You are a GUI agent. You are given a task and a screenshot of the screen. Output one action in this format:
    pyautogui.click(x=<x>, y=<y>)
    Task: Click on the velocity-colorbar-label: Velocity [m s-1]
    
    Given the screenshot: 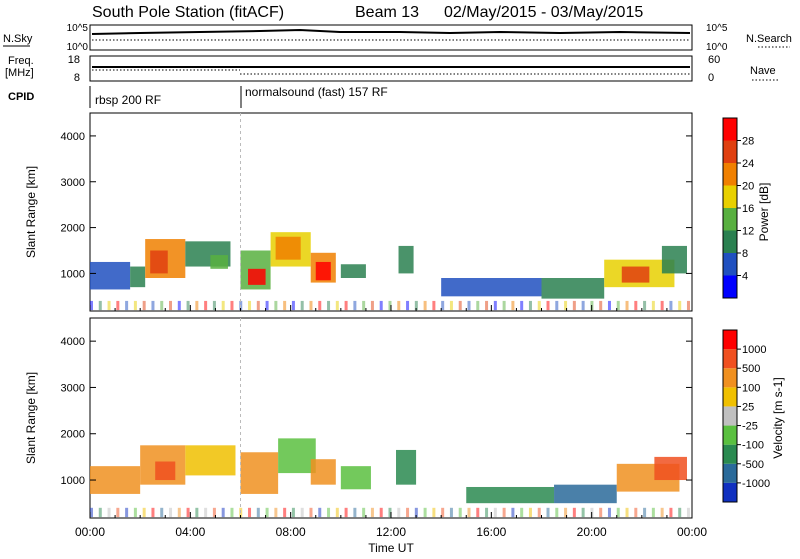 What is the action you would take?
    pyautogui.click(x=778, y=417)
    